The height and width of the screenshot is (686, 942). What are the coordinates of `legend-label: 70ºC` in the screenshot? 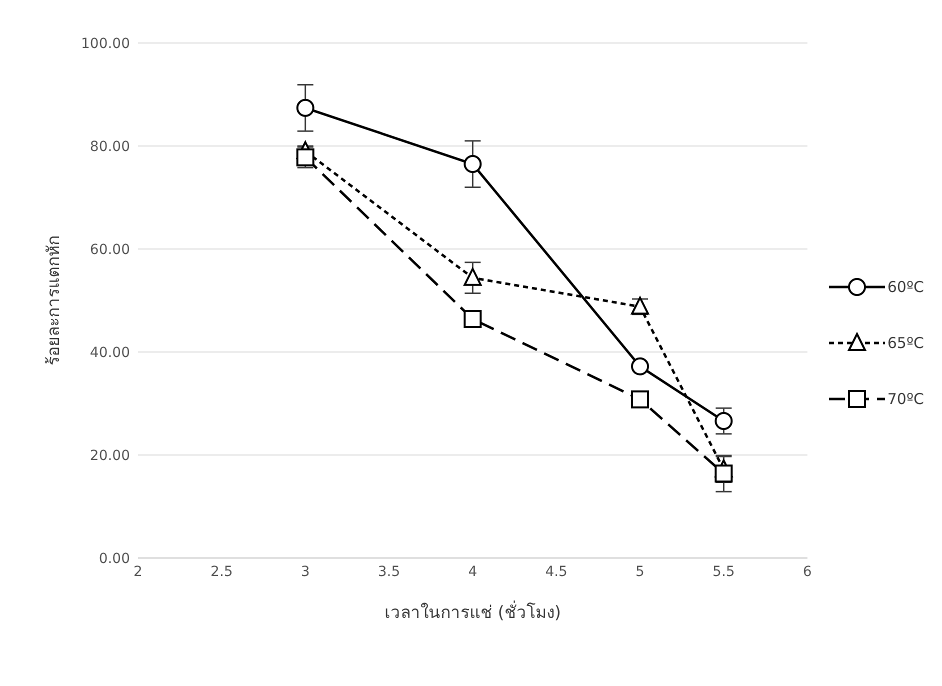 It's located at (905, 399).